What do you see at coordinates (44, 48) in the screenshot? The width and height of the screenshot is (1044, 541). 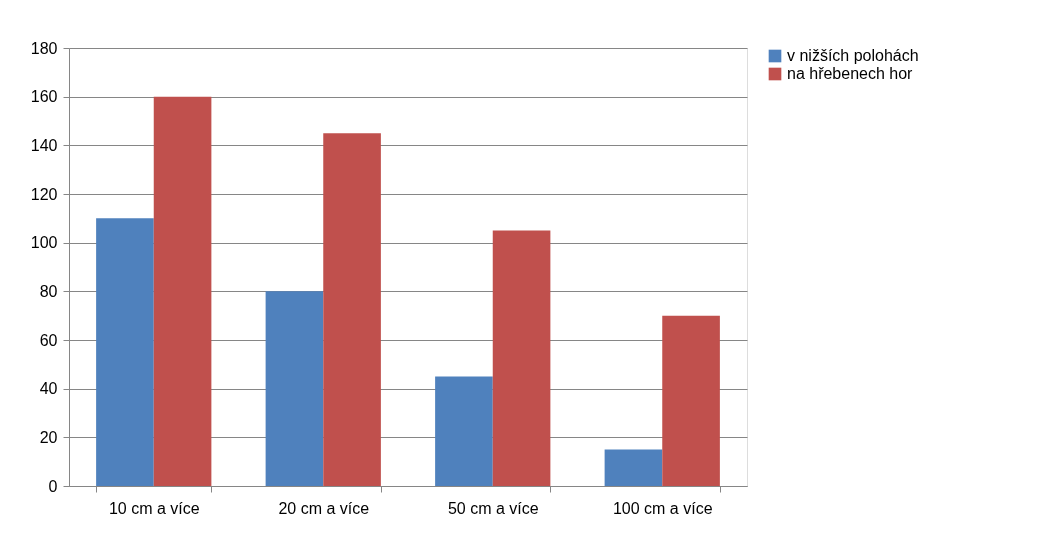 I see `y-tick-label: 180` at bounding box center [44, 48].